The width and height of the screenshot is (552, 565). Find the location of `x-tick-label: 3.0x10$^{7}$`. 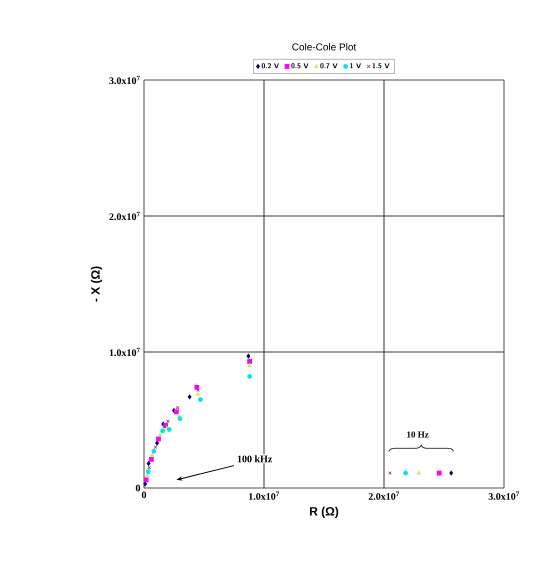

x-tick-label: 3.0x10$^{7}$ is located at coordinates (504, 496).